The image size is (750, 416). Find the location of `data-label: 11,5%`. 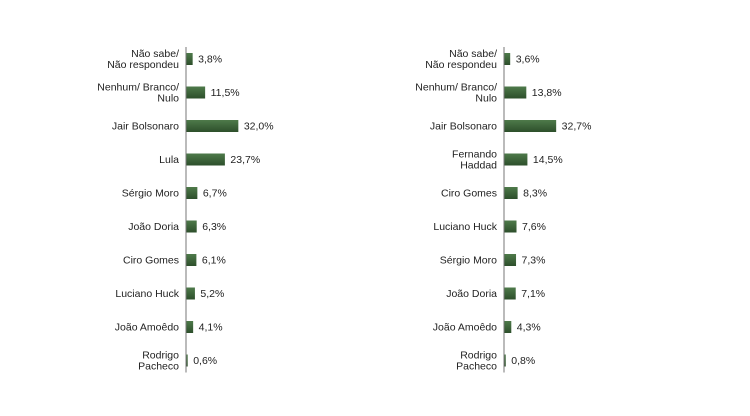

data-label: 11,5% is located at coordinates (225, 93).